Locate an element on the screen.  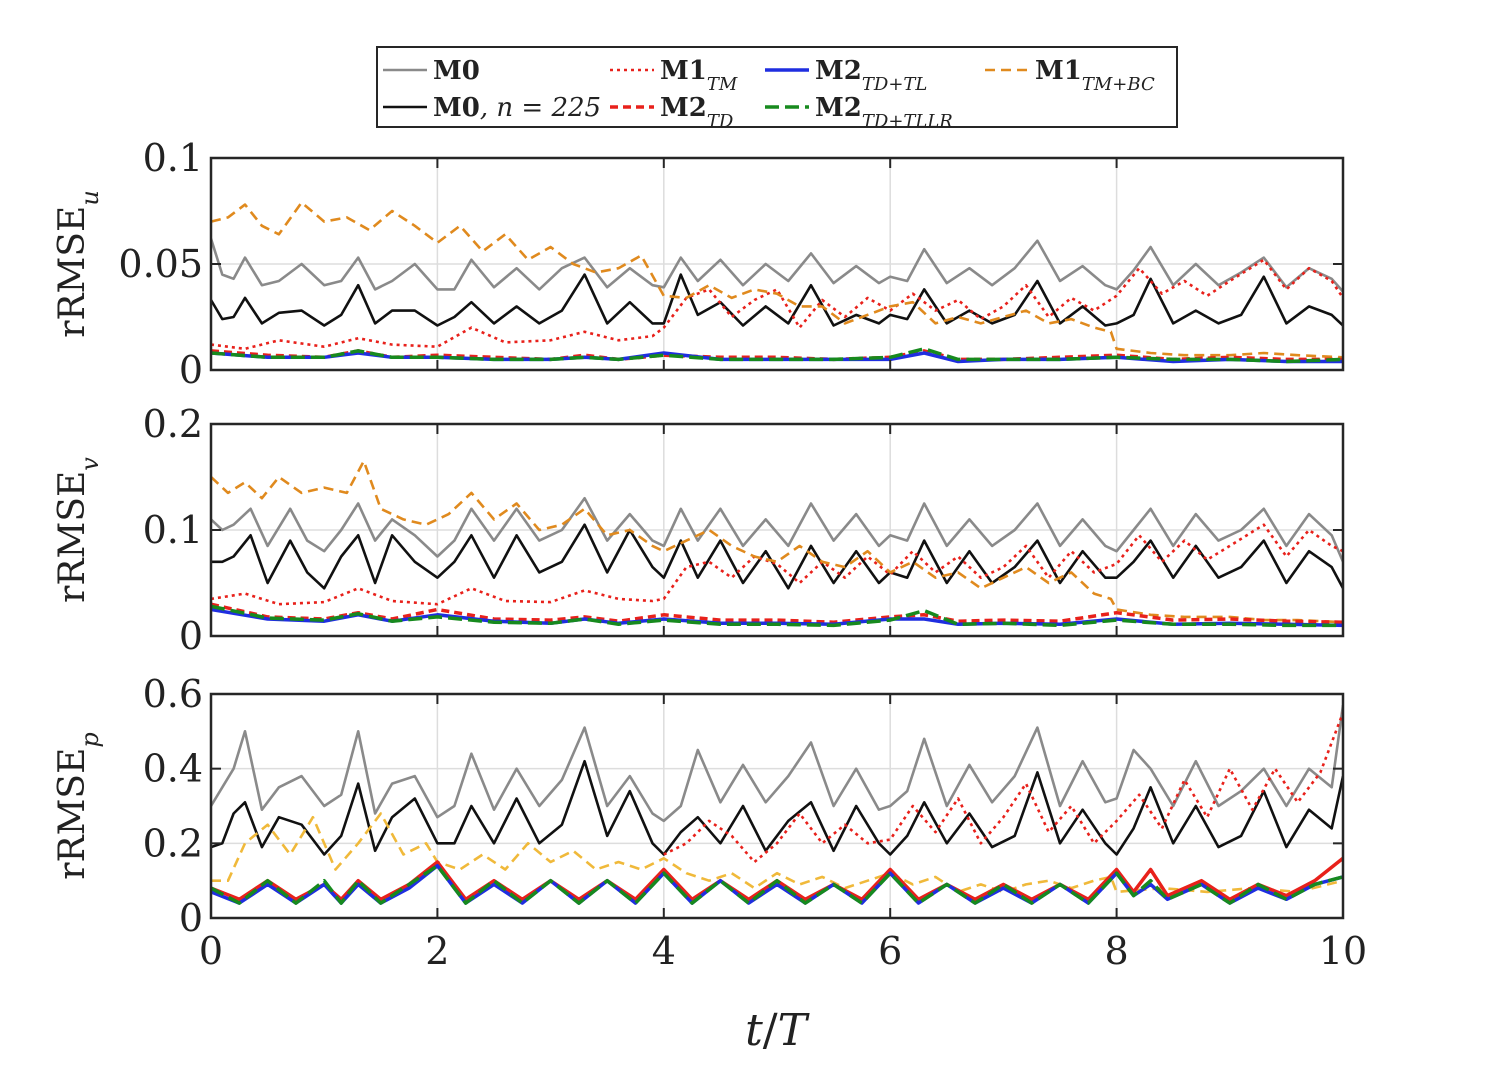
legend-label: M2TD+TL is located at coordinates (871, 75).